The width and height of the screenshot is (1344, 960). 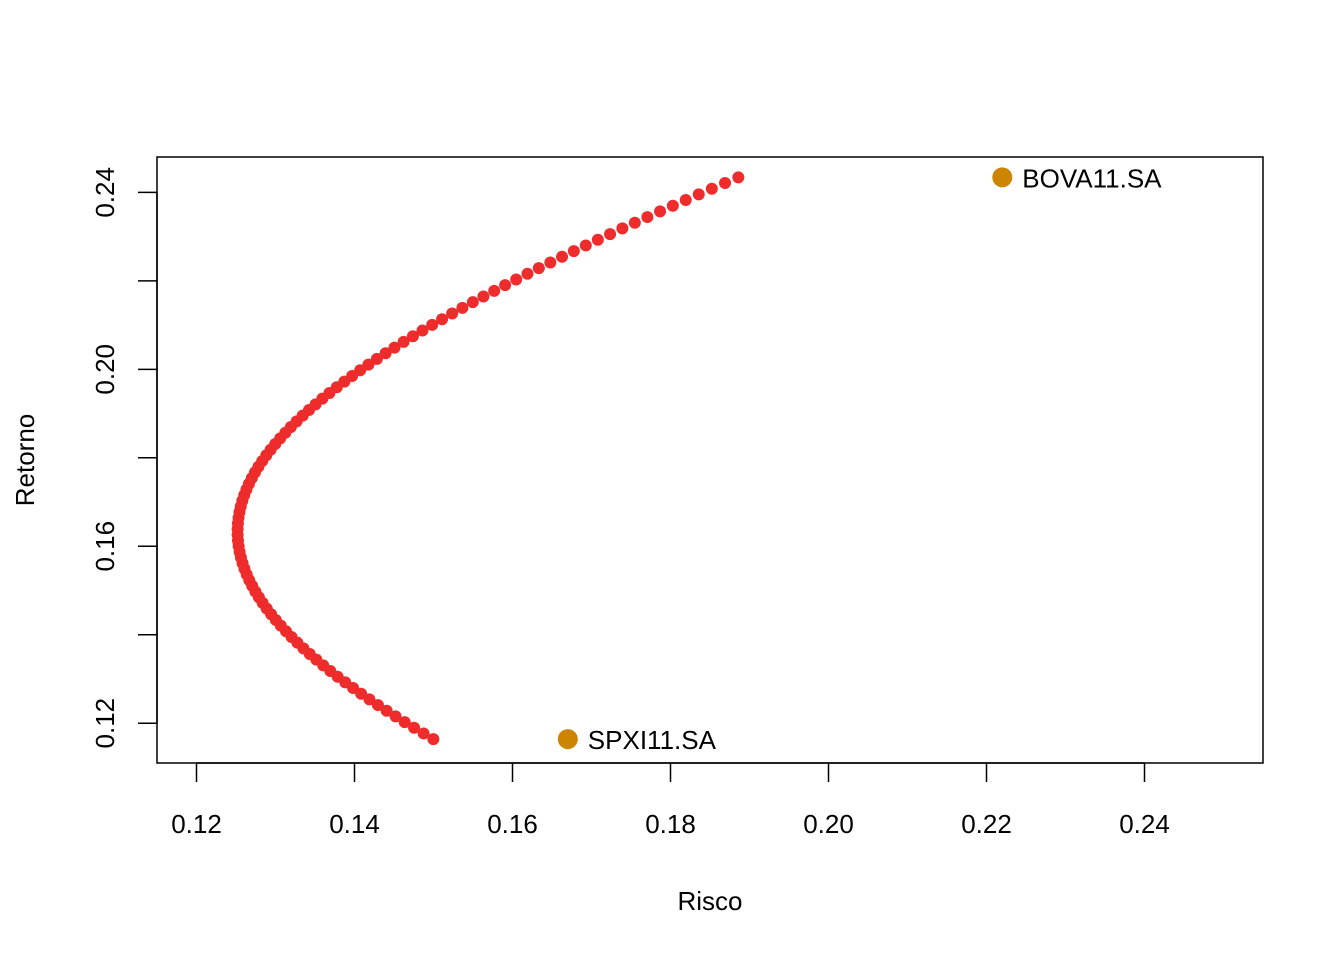 What do you see at coordinates (25, 460) in the screenshot?
I see `y-axis-label: Retorno` at bounding box center [25, 460].